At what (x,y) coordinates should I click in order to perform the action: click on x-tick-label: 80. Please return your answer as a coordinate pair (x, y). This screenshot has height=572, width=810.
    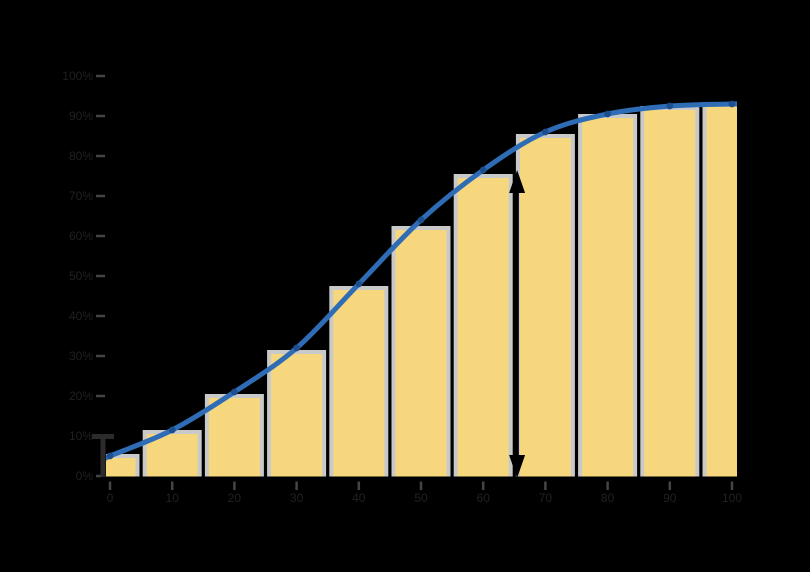
    Looking at the image, I should click on (608, 498).